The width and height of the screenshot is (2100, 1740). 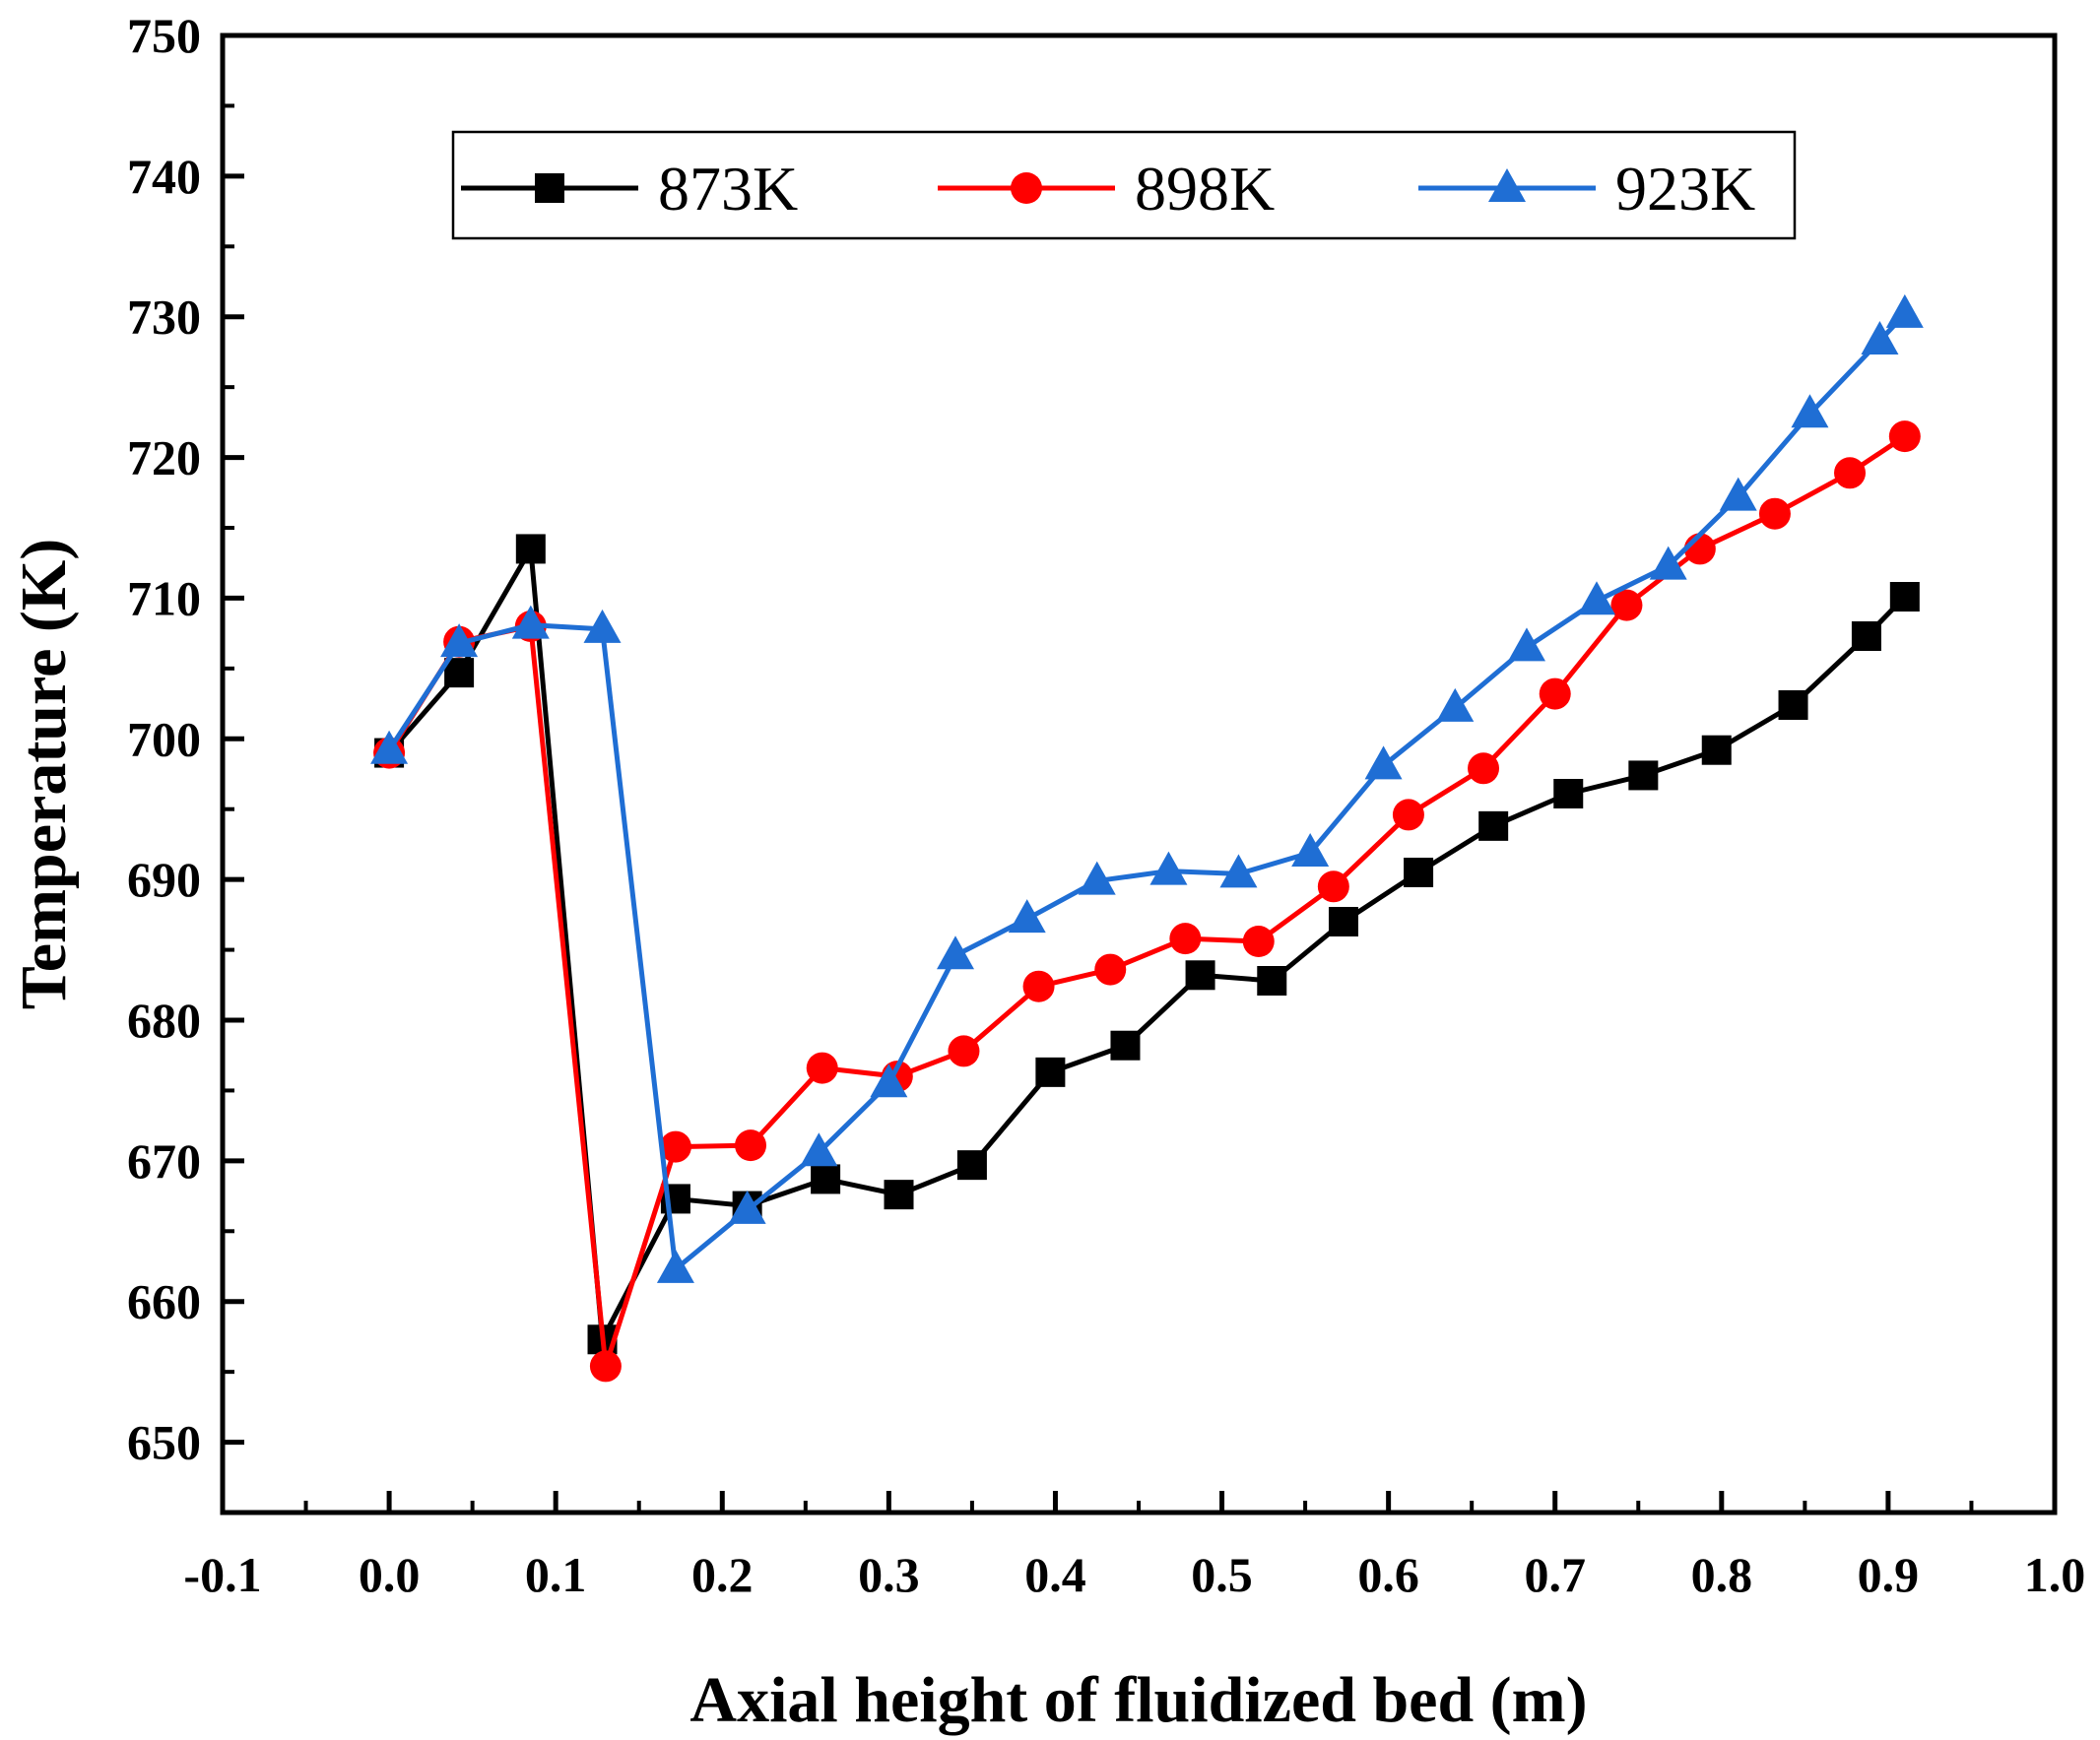 What do you see at coordinates (629, 189) in the screenshot?
I see `legend-item-873K: 873K` at bounding box center [629, 189].